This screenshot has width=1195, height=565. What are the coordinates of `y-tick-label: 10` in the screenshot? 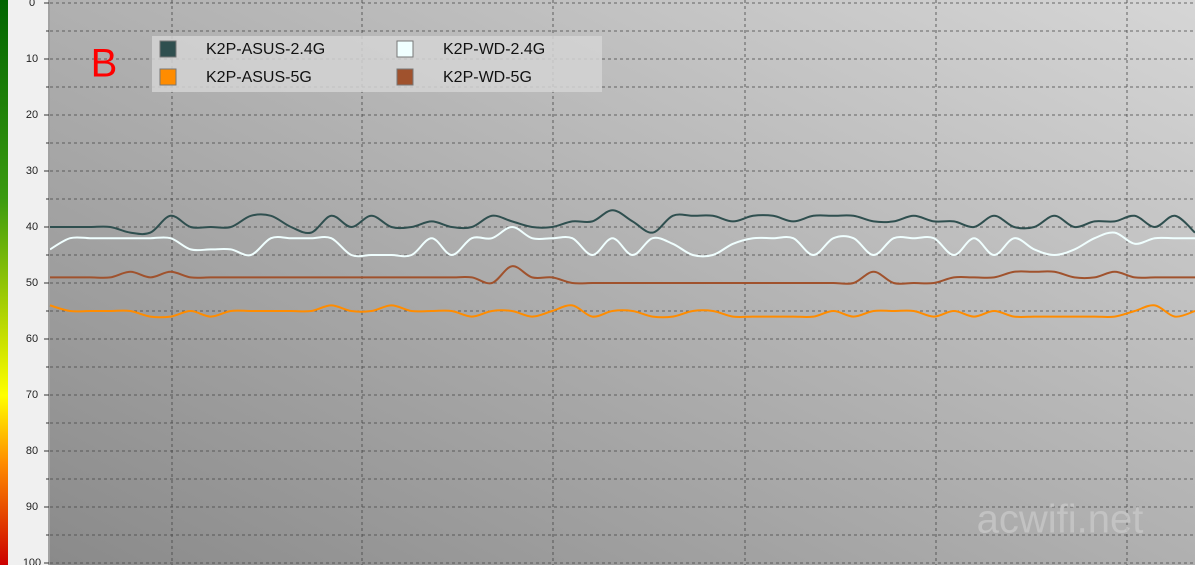 It's located at (32, 59).